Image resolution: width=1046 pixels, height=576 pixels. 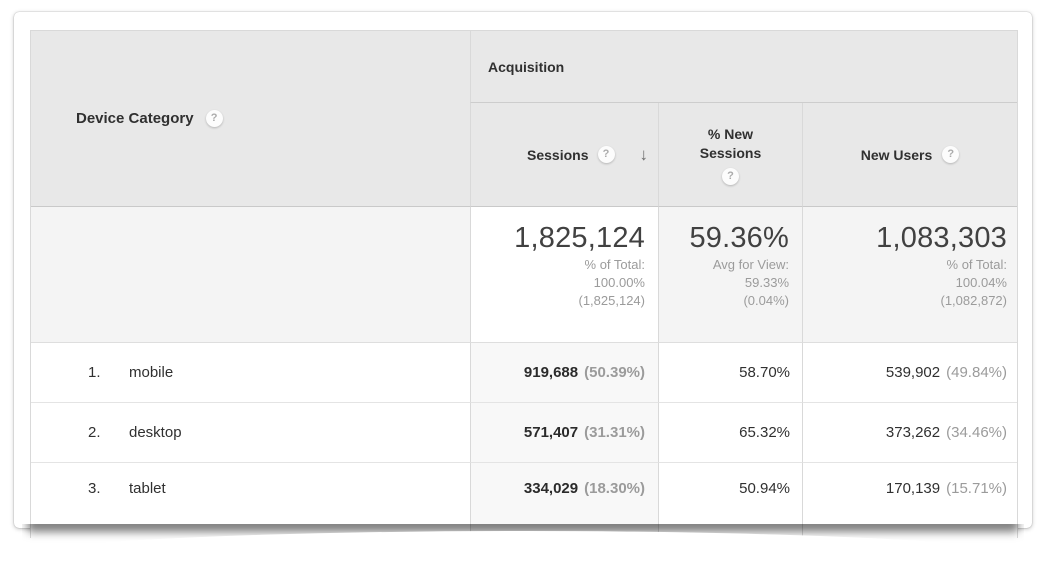 I want to click on new-users-percent: (34.46%), so click(x=976, y=432).